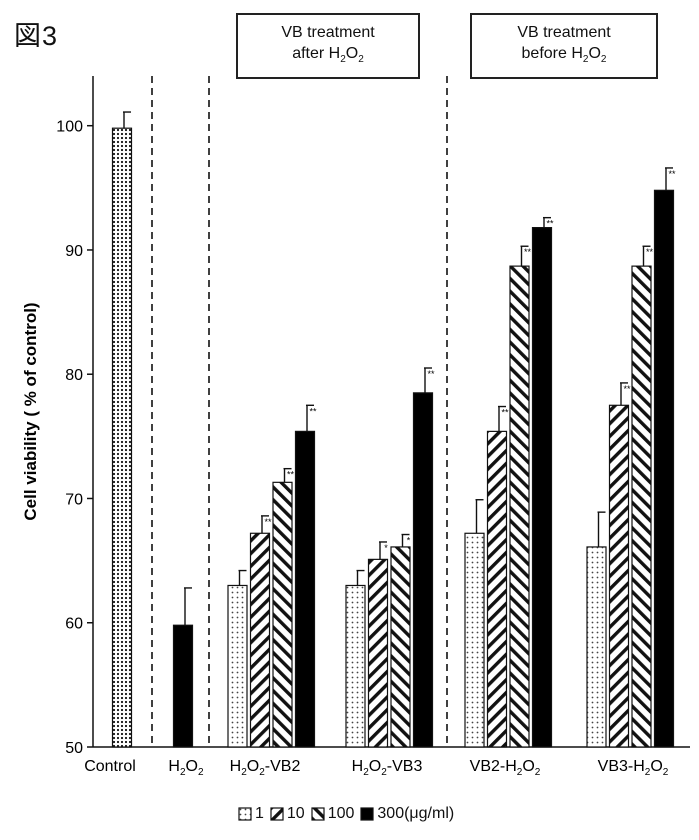 This screenshot has height=840, width=699. What do you see at coordinates (74, 251) in the screenshot?
I see `y-tick-label: 90` at bounding box center [74, 251].